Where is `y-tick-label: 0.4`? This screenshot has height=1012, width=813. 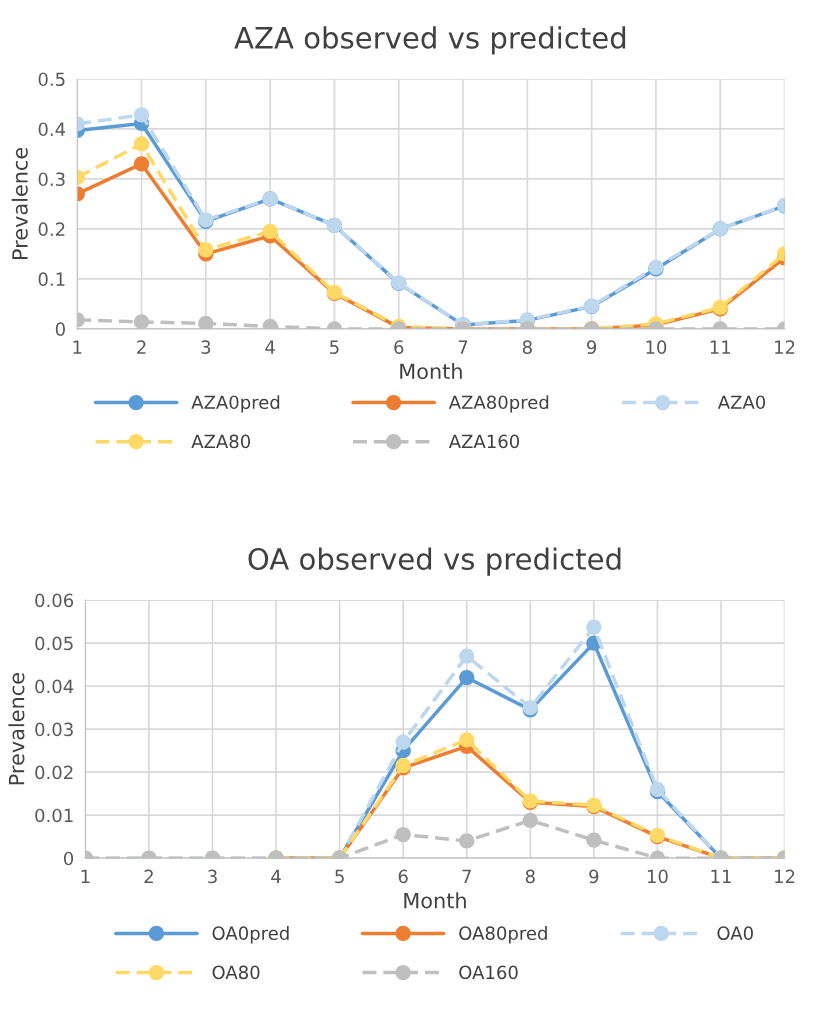 y-tick-label: 0.4 is located at coordinates (52, 129).